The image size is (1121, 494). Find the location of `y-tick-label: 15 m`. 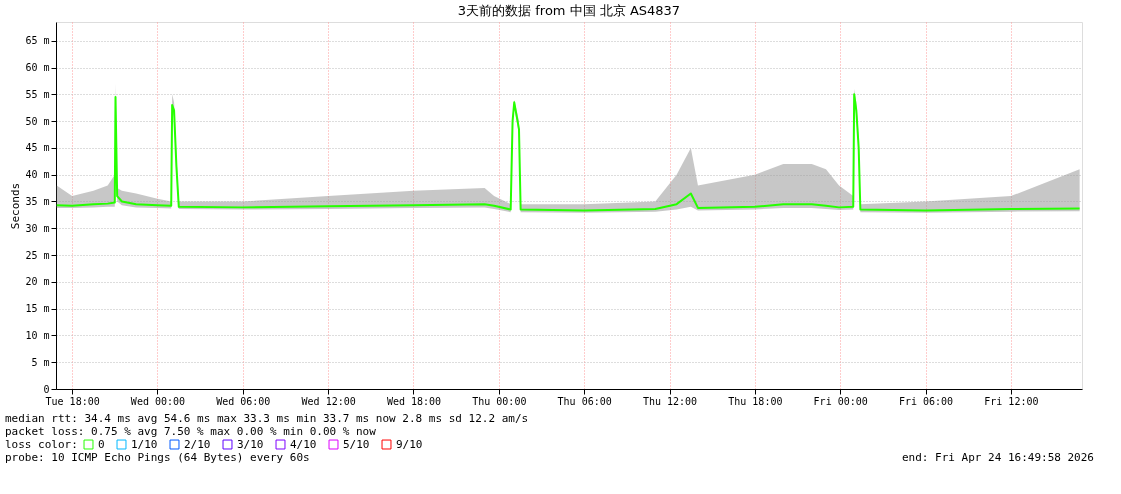

y-tick-label: 15 m is located at coordinates (37, 309).